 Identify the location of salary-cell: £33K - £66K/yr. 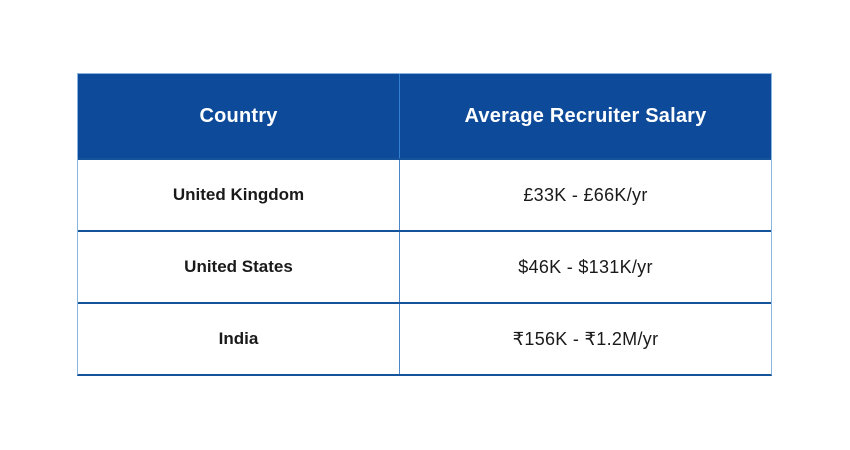
(585, 194).